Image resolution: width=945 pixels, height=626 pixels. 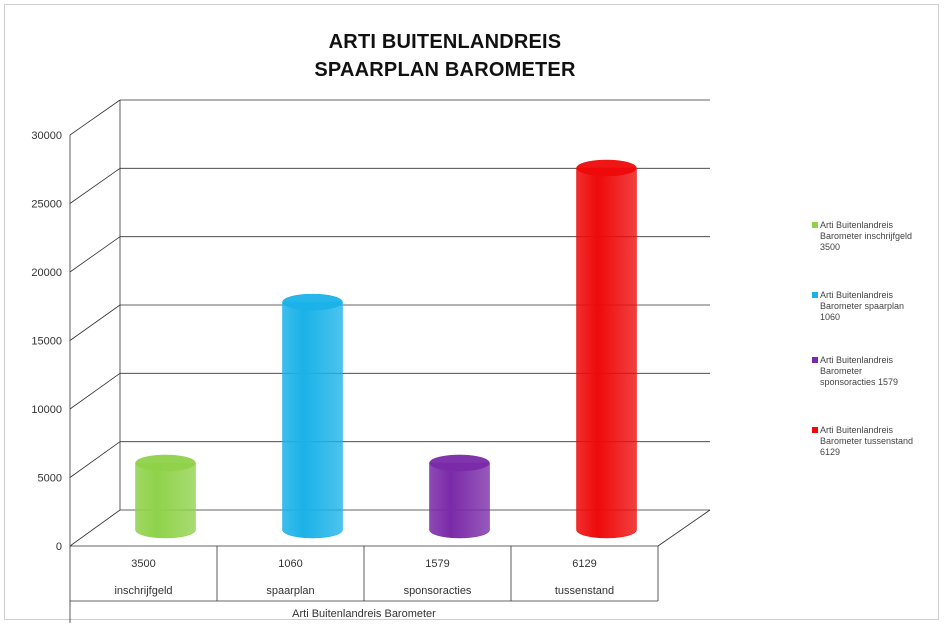 What do you see at coordinates (684, 528) in the screenshot?
I see `floor-right-edge` at bounding box center [684, 528].